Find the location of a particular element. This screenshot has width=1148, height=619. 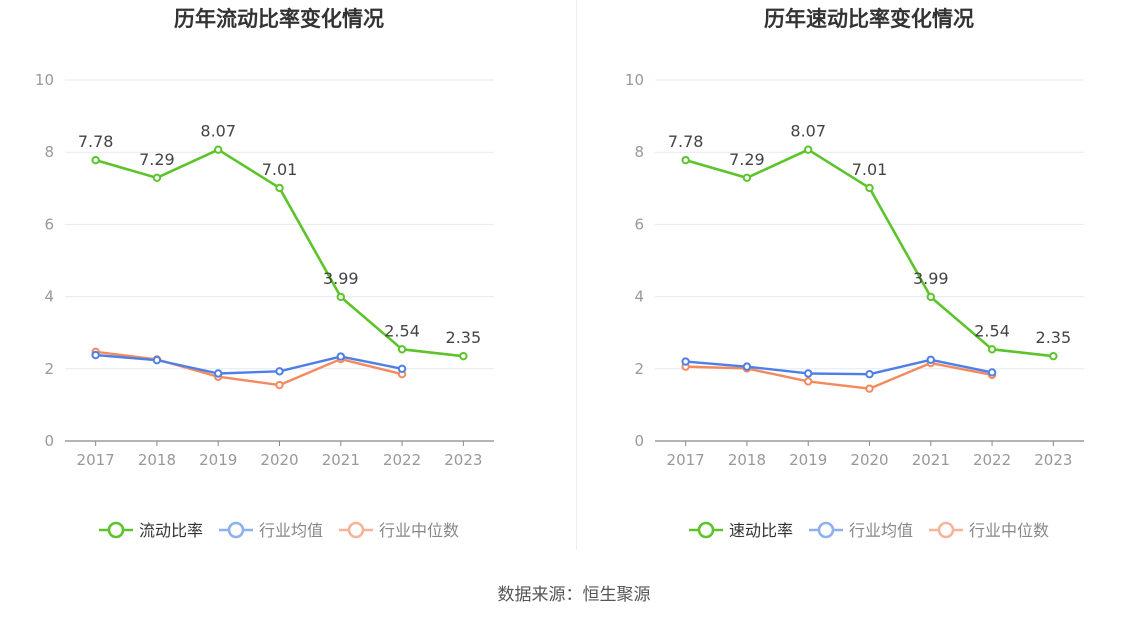

chart-title: 历年流动比率变化情况 is located at coordinates (279, 19).